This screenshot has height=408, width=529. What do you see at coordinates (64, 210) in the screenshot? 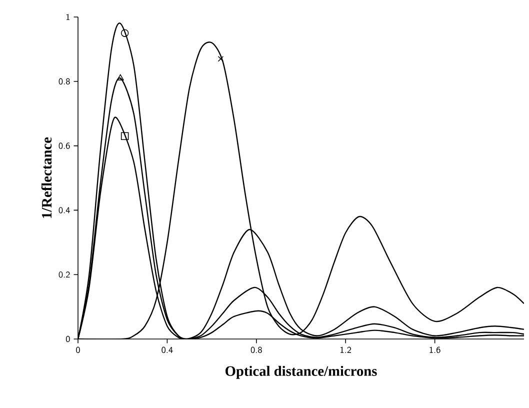
I see `y-tick-label: 0.4` at bounding box center [64, 210].